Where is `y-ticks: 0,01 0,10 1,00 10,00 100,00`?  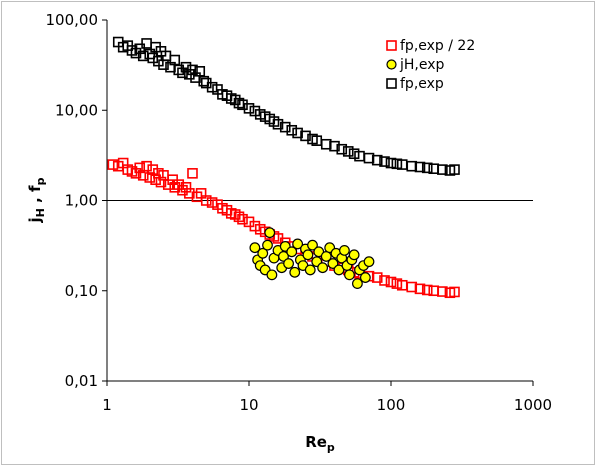 y-ticks: 0,01 0,10 1,00 10,00 100,00 is located at coordinates (76, 200).